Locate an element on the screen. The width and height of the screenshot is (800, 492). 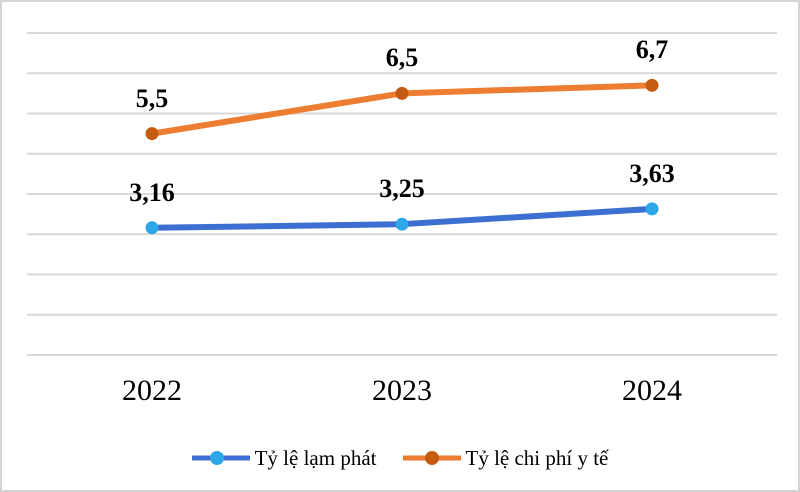
data-point-inflation-2022 is located at coordinates (152, 228).